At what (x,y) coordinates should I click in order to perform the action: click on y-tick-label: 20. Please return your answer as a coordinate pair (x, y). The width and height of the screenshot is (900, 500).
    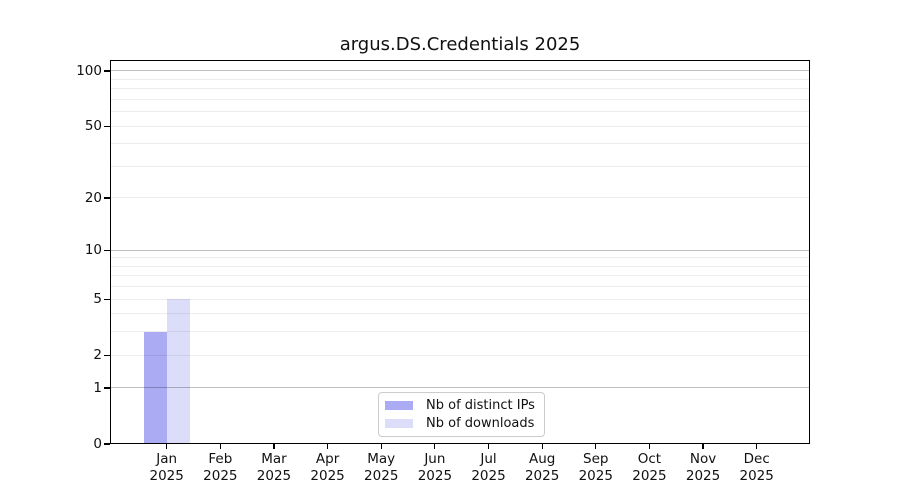
    Looking at the image, I should click on (93, 197).